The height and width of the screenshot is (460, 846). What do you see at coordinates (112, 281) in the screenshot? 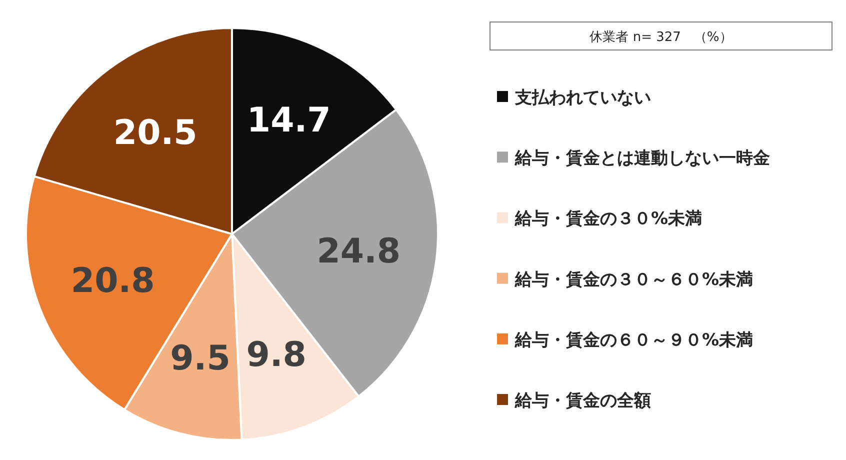
I see `data-label: 20.8` at bounding box center [112, 281].